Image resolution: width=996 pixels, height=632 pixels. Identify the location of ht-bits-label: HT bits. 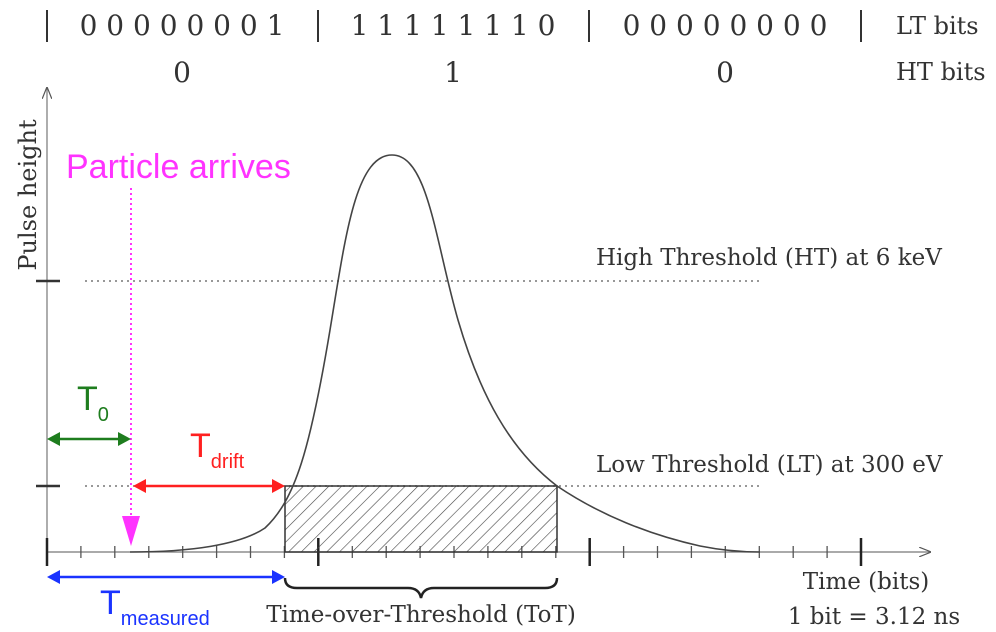
(941, 72).